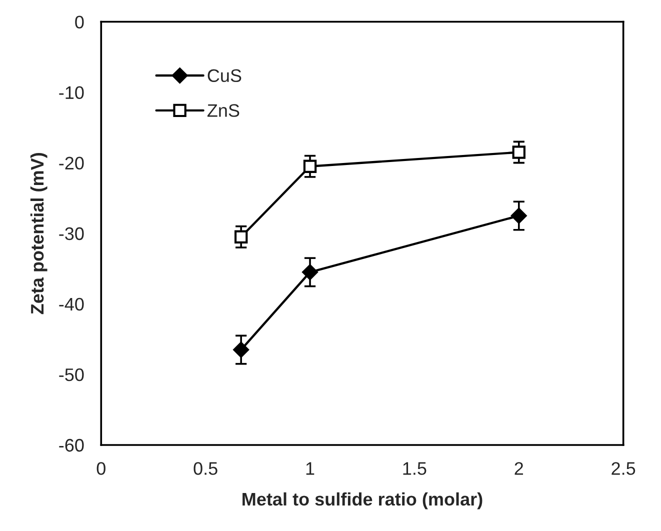  I want to click on y-tick-label: -40, so click(71, 304).